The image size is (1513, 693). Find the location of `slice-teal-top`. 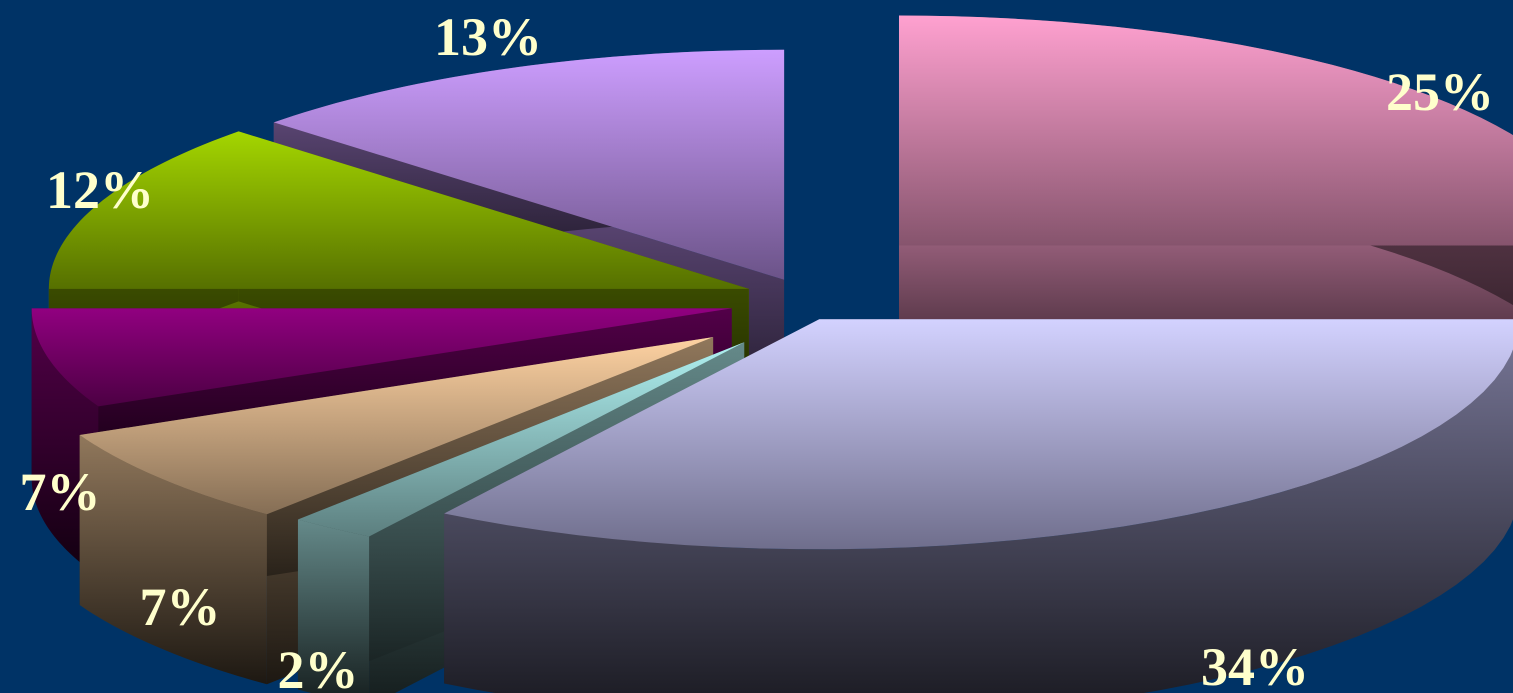

slice-teal-top is located at coordinates (521, 439).